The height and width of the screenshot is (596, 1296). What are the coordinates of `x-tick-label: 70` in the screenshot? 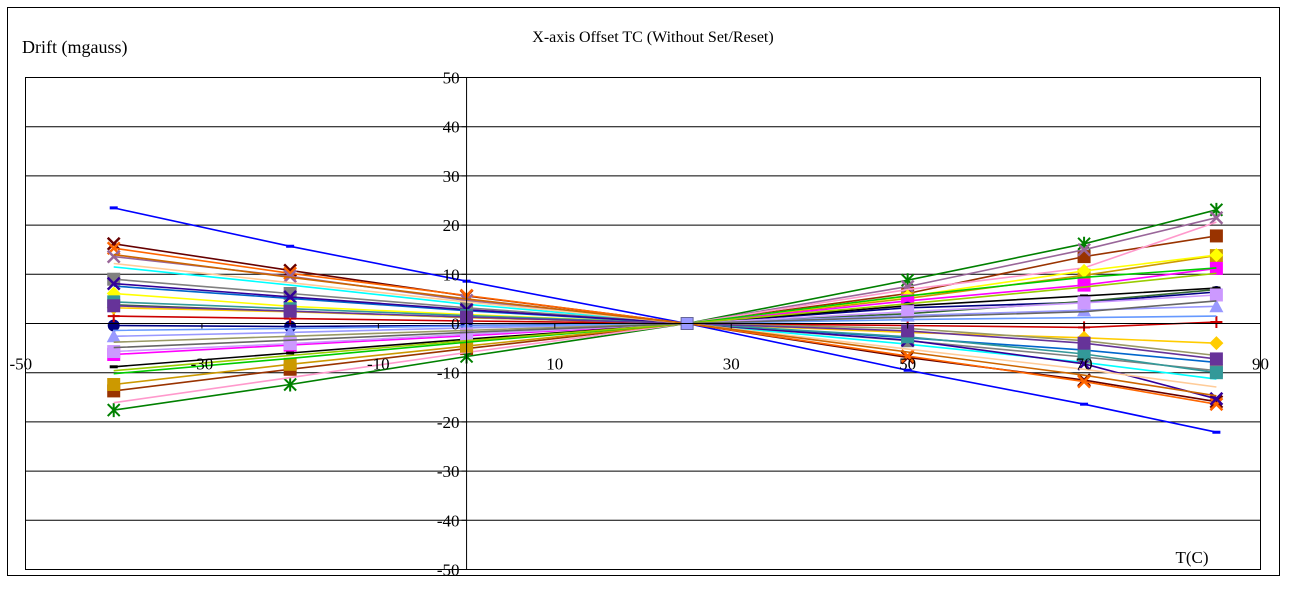 It's located at (1084, 364).